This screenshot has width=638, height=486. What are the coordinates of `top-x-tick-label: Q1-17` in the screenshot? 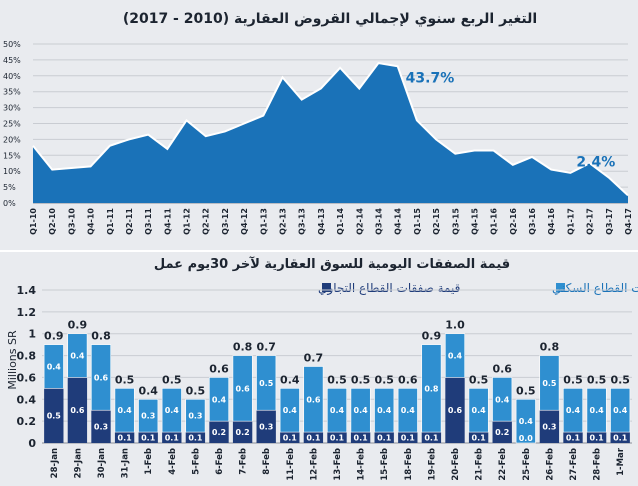 It's located at (570, 221).